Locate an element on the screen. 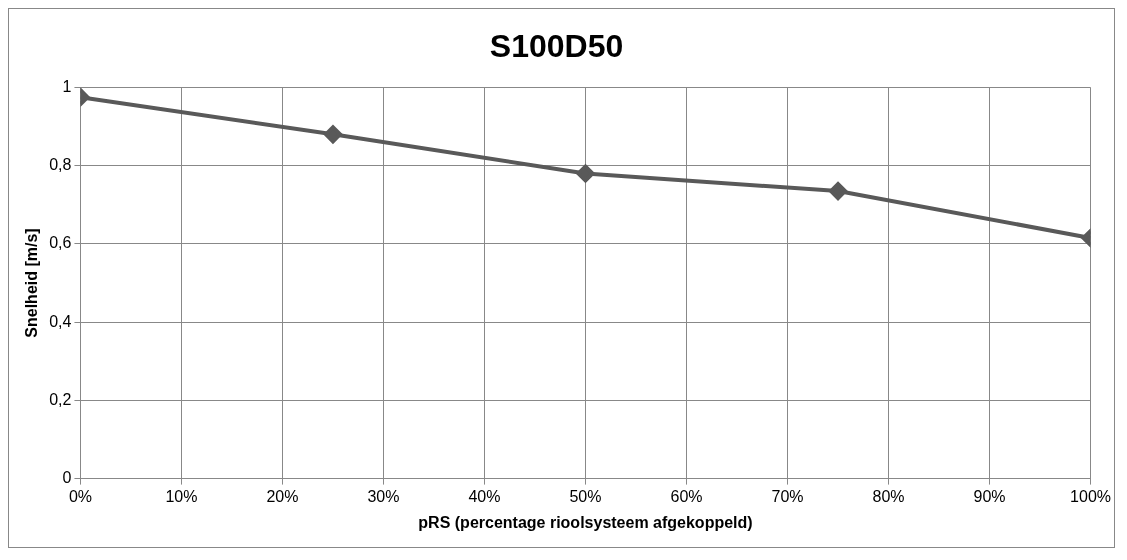  x-tick-label: 10% is located at coordinates (181, 496).